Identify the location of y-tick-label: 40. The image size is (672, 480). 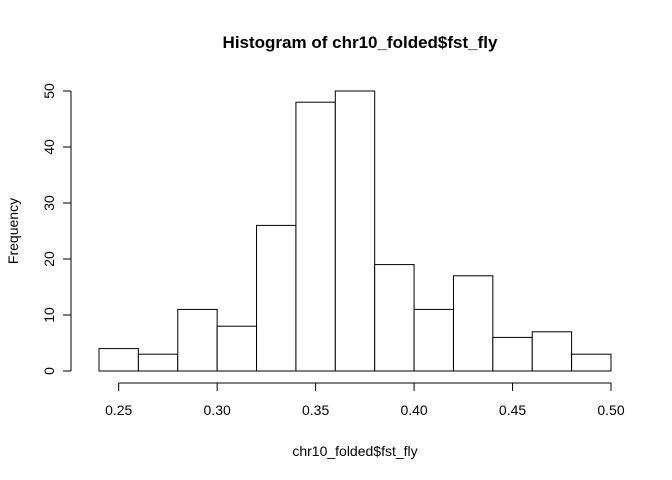
(49, 147).